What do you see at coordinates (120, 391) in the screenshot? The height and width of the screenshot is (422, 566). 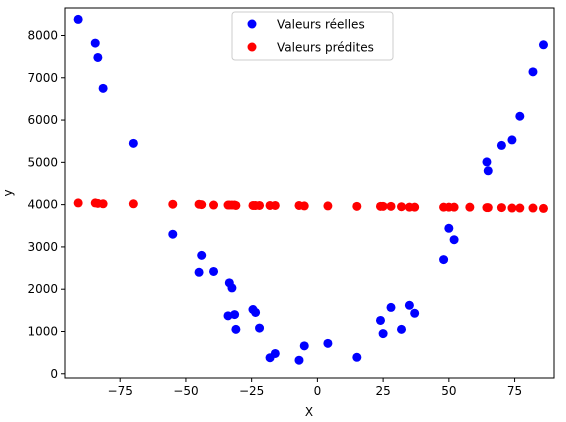 I see `x-tick-label: −75` at bounding box center [120, 391].